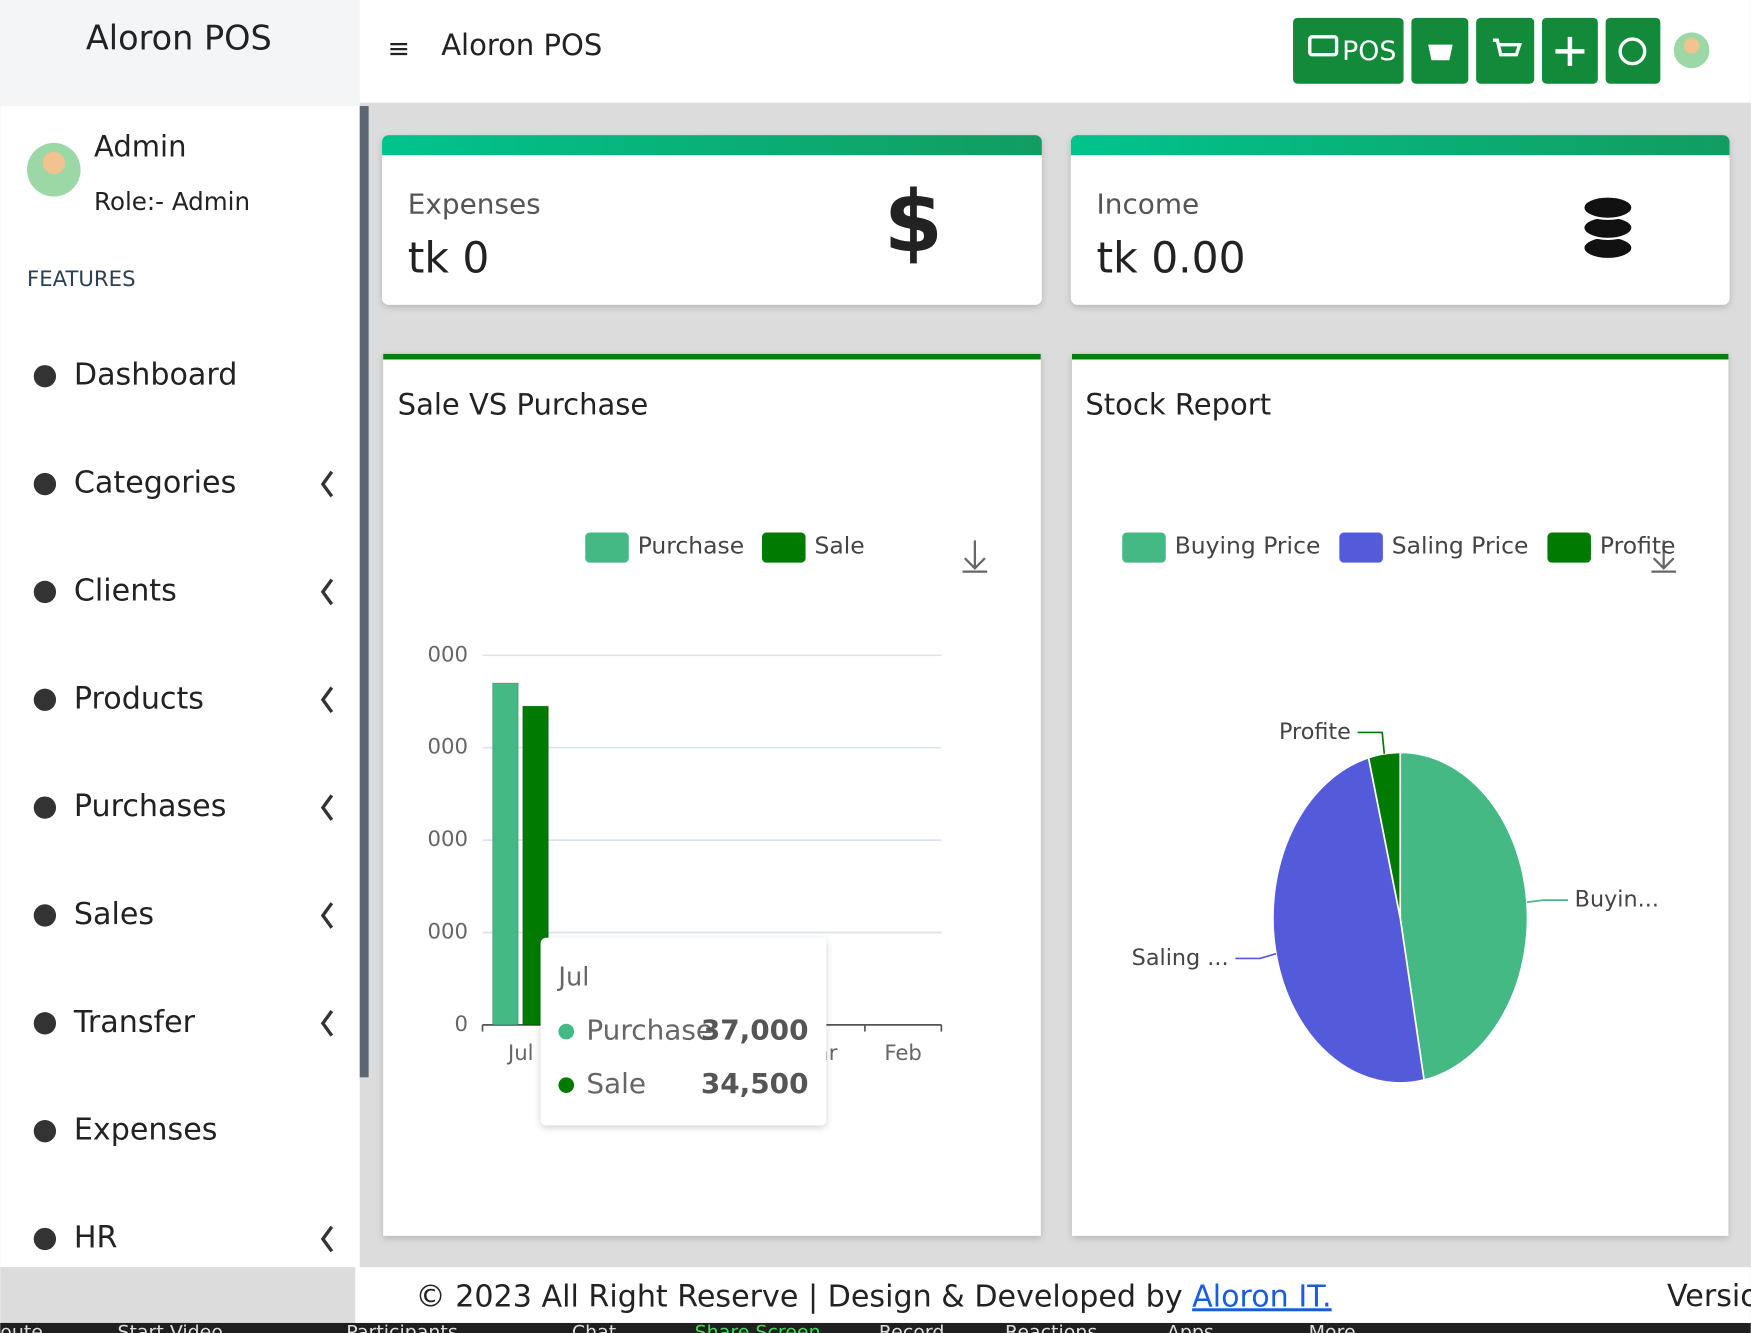  I want to click on tooltip-value: 34,500, so click(755, 1083).